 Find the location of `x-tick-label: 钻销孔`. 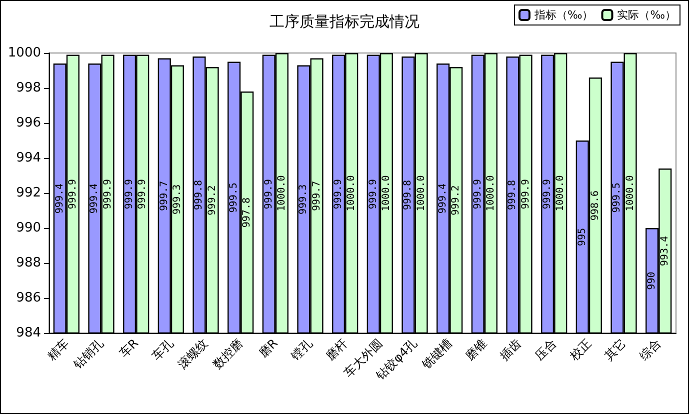

x-tick-label: 钻销孔 is located at coordinates (88, 354).